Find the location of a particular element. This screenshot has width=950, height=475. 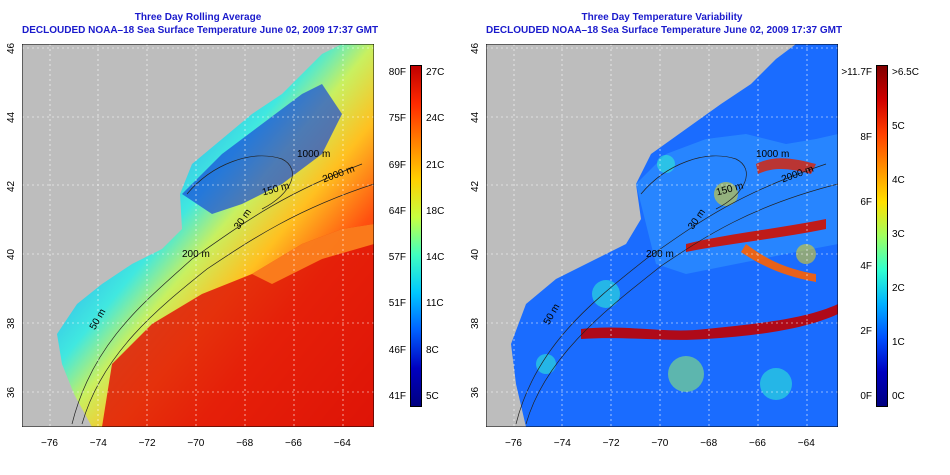

colorbar-celsius-label: 27C is located at coordinates (435, 72).